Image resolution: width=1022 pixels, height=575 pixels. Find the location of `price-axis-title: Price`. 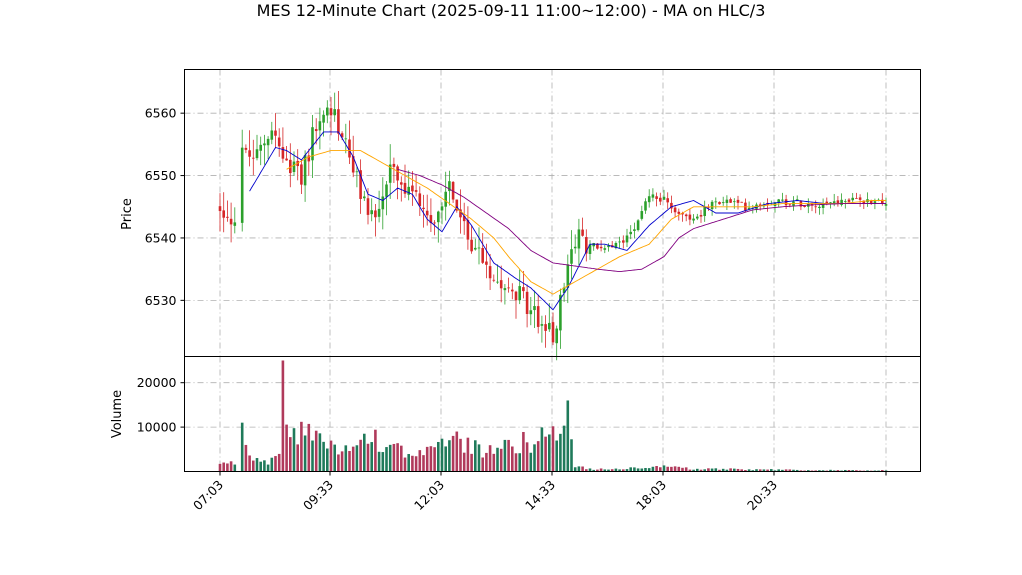

price-axis-title: Price is located at coordinates (127, 214).